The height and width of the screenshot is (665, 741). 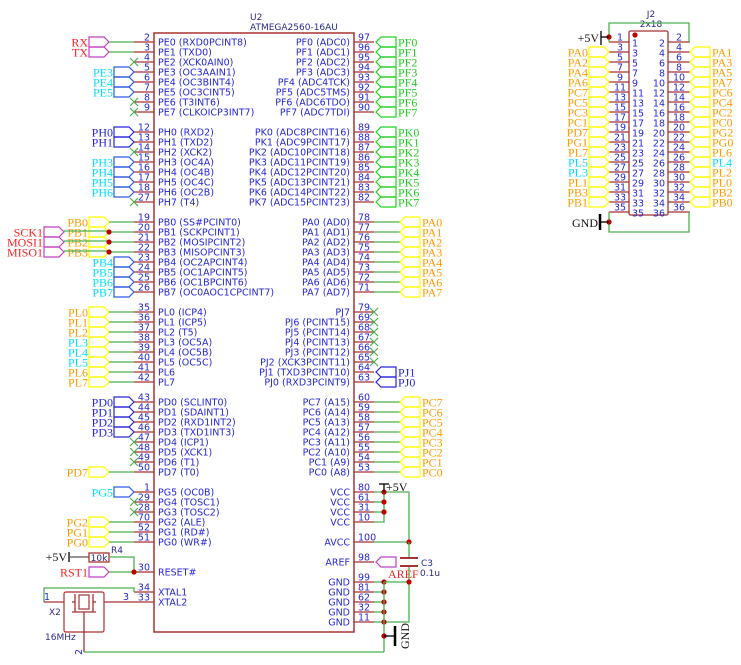 I want to click on pin-name: PA3 (AD3), so click(x=326, y=253).